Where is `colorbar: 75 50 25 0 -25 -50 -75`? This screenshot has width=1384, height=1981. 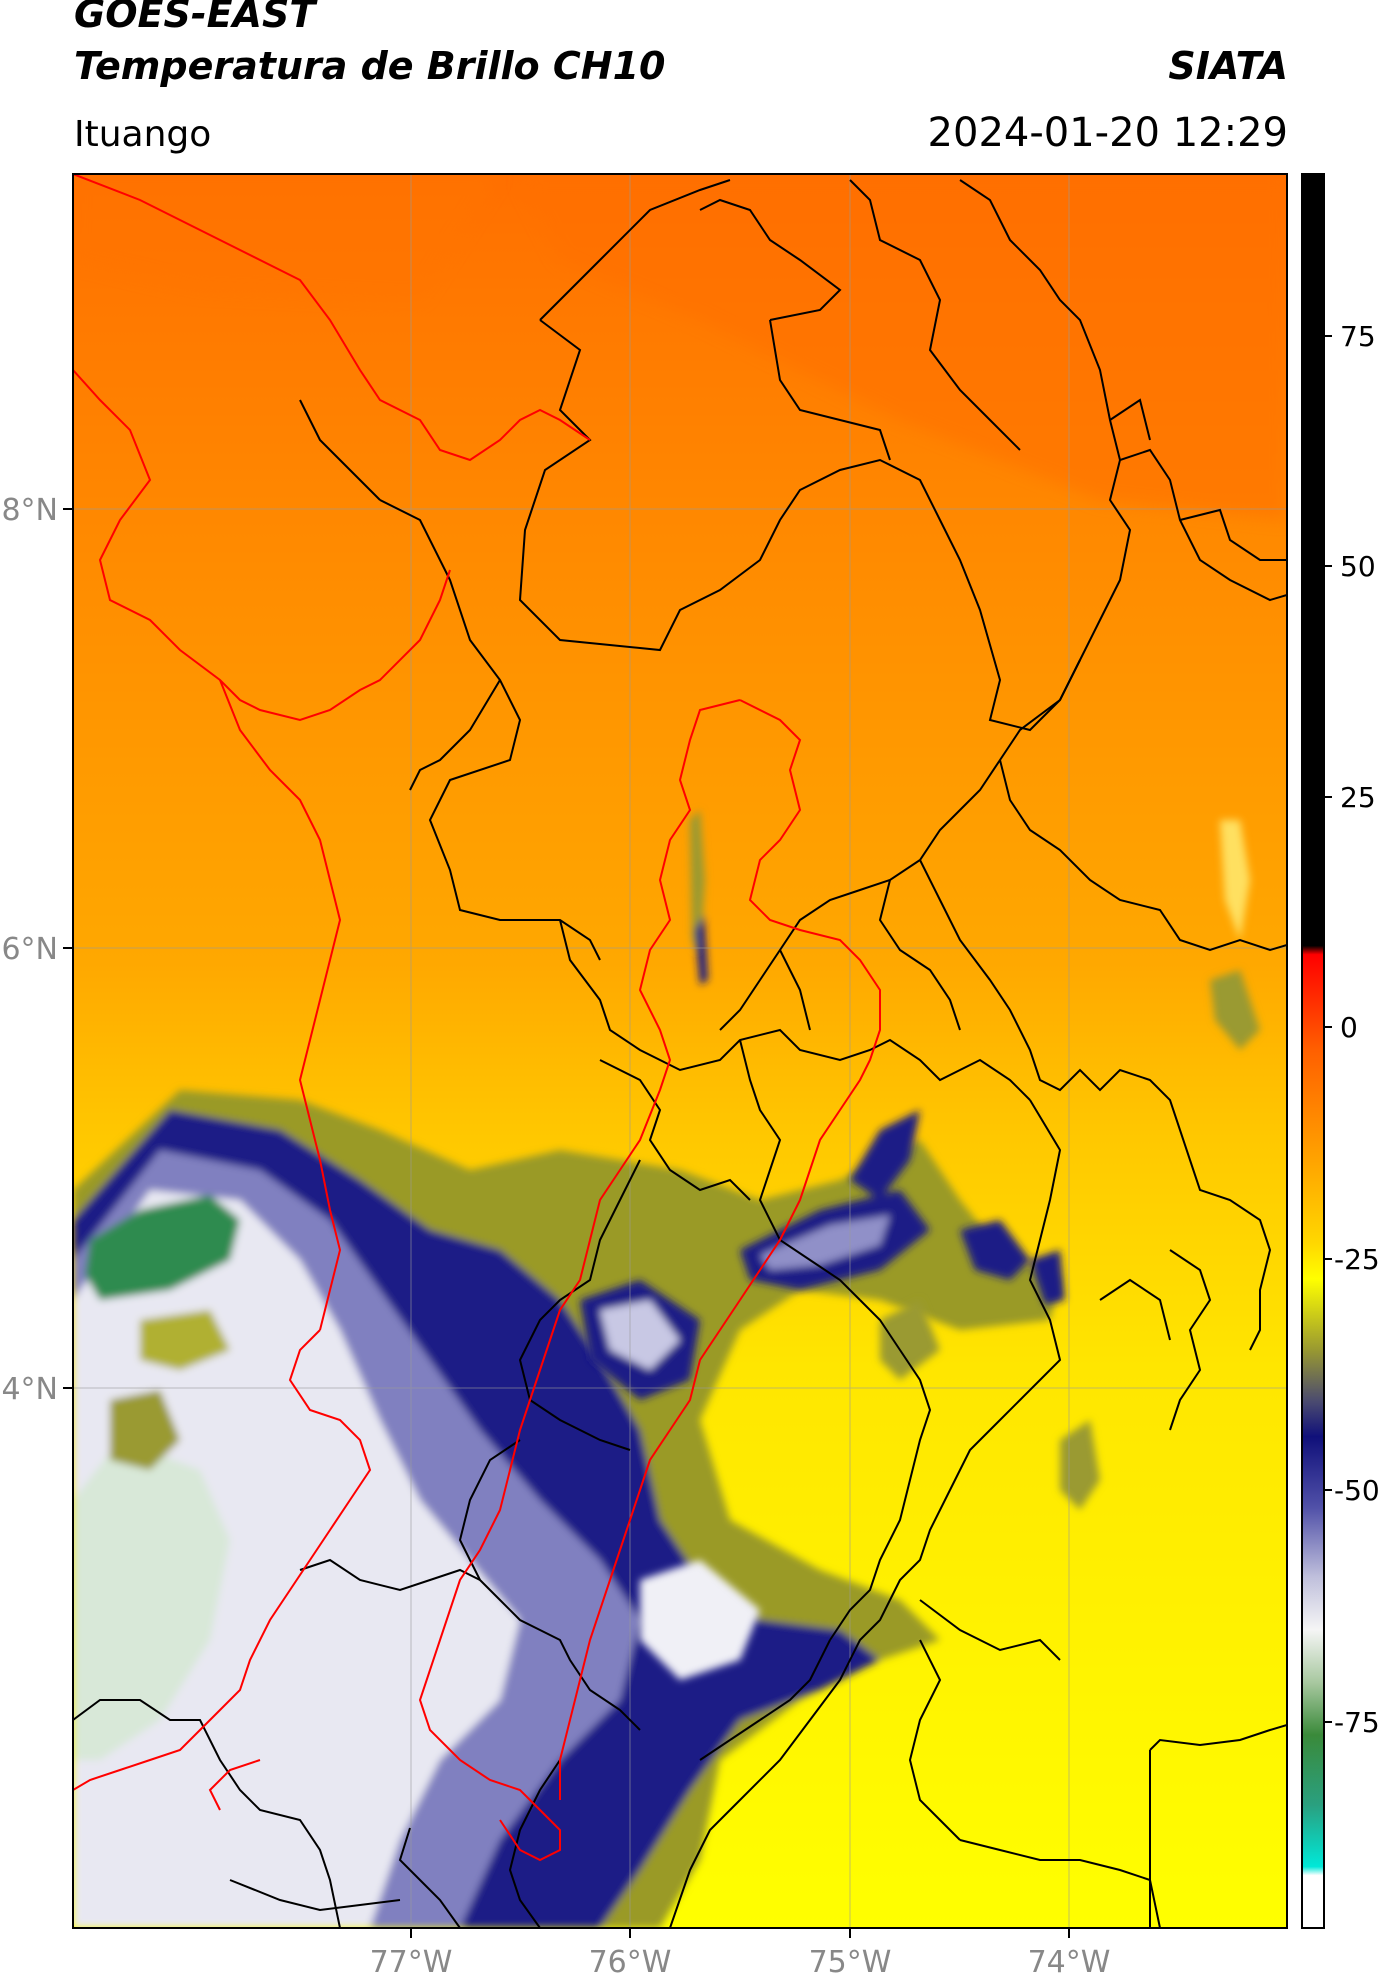 colorbar: 75 50 25 0 -25 -50 -75 is located at coordinates (1340, 1051).